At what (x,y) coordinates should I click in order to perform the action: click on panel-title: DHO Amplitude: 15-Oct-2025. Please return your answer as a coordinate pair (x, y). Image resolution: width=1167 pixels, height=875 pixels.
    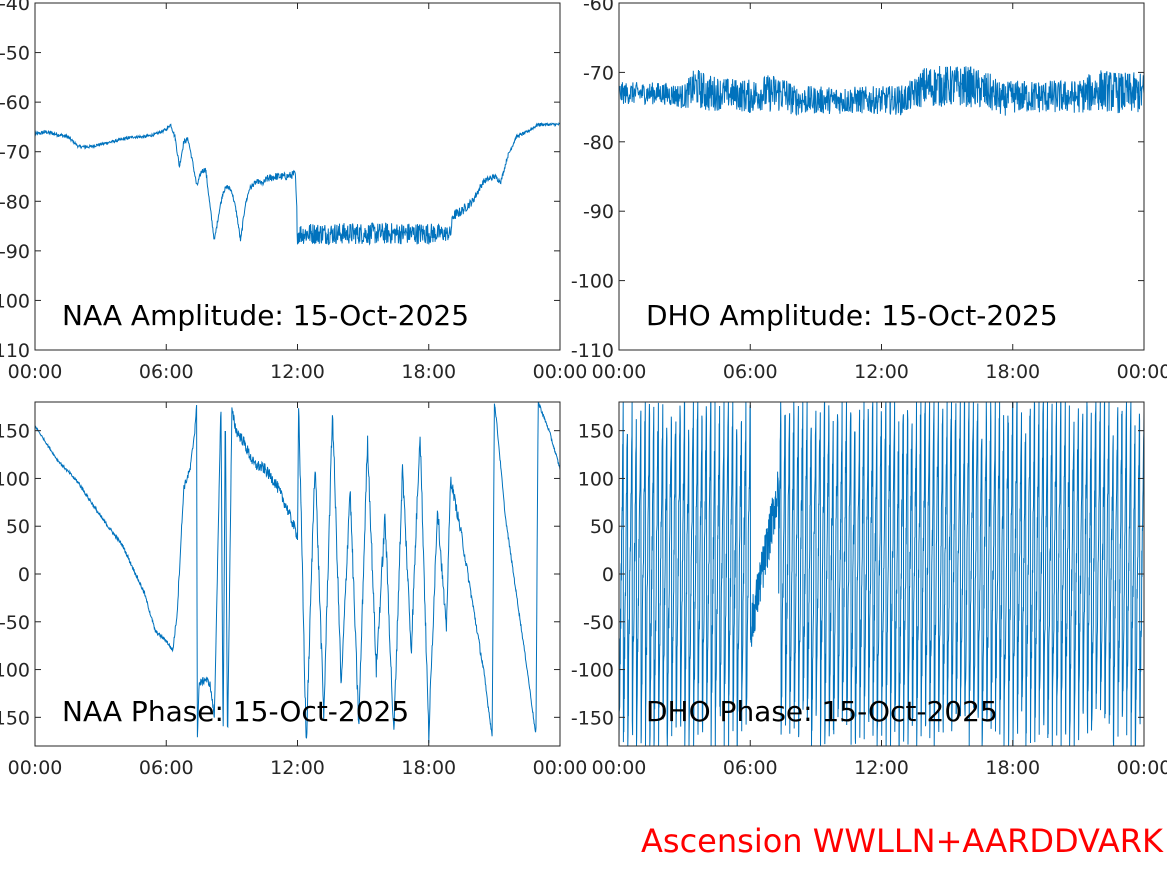
    Looking at the image, I should click on (852, 315).